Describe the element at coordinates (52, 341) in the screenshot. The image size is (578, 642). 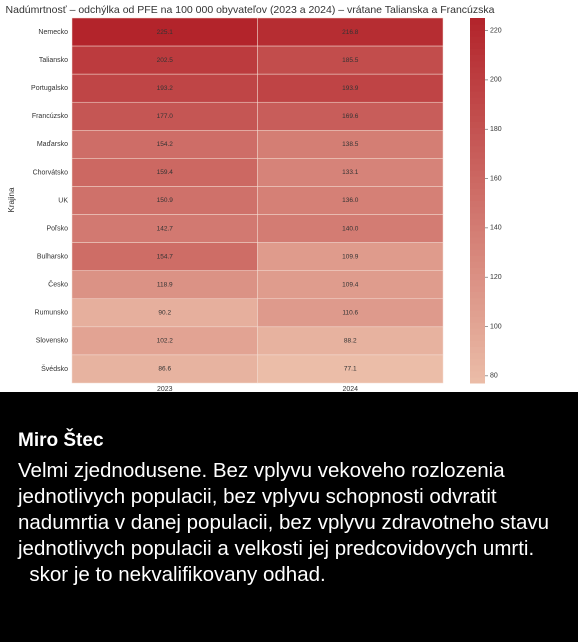
I see `y-tick-label: Slovensko` at that location.